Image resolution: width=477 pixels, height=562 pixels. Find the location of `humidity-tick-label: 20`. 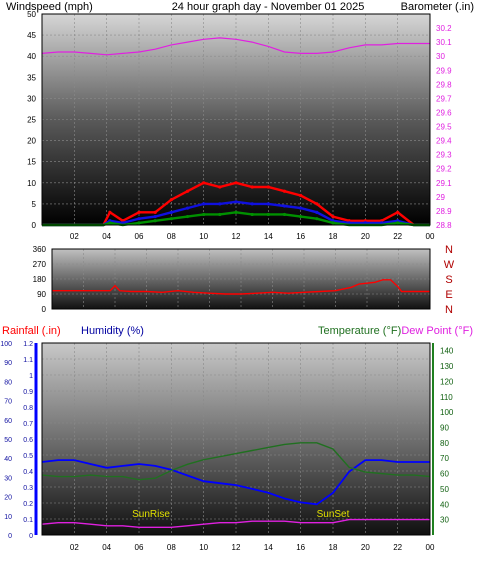

humidity-tick-label: 20 is located at coordinates (8, 498).